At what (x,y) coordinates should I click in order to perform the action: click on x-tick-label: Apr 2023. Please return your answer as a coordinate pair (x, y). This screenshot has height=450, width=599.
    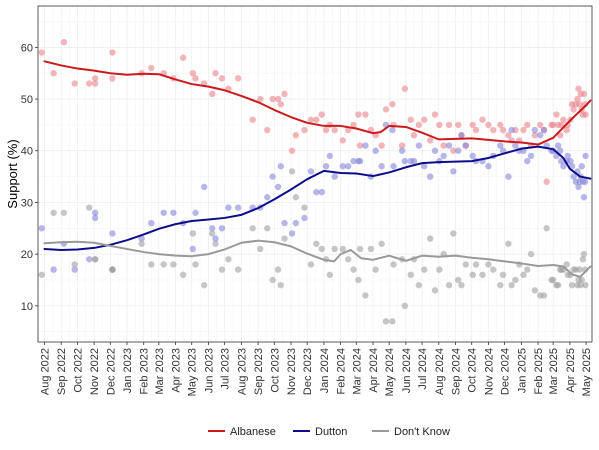
    Looking at the image, I should click on (177, 370).